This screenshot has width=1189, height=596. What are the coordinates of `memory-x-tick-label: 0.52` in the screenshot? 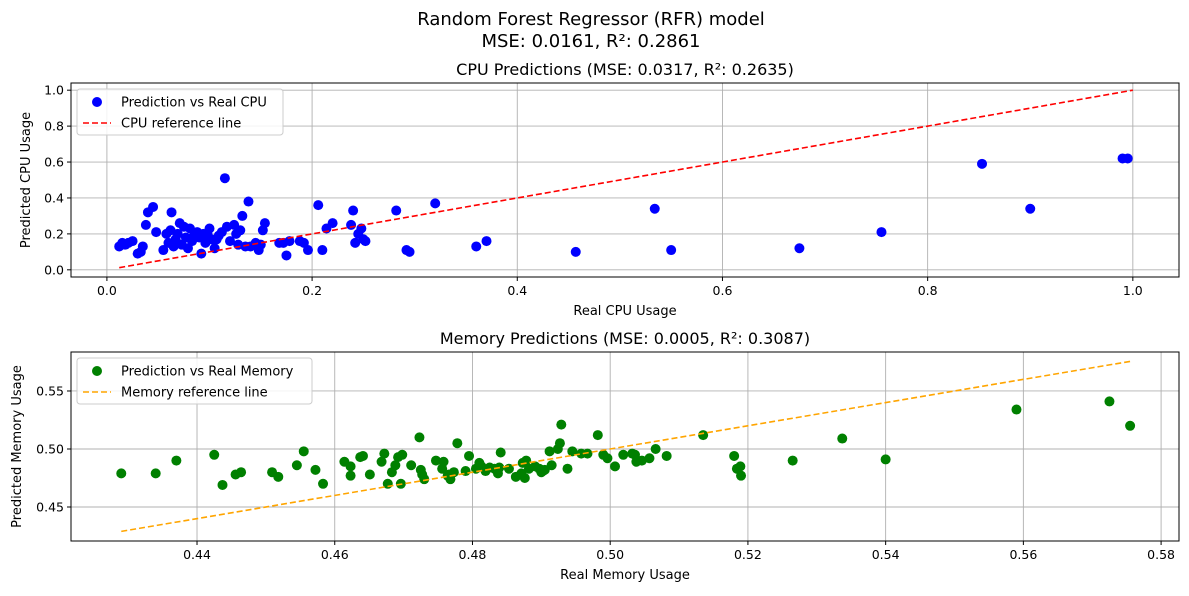 It's located at (748, 554).